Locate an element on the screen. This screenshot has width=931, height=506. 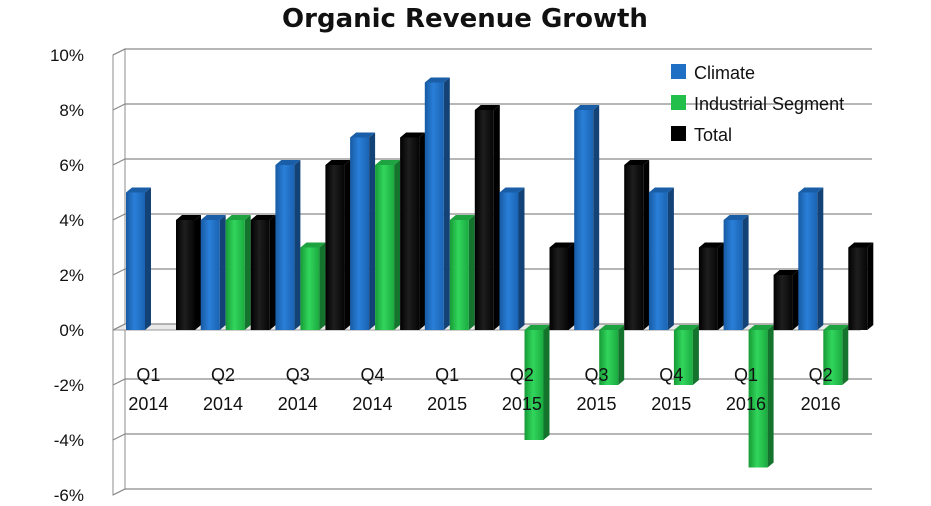
x-tick-label: Q3 2014 is located at coordinates (298, 389).